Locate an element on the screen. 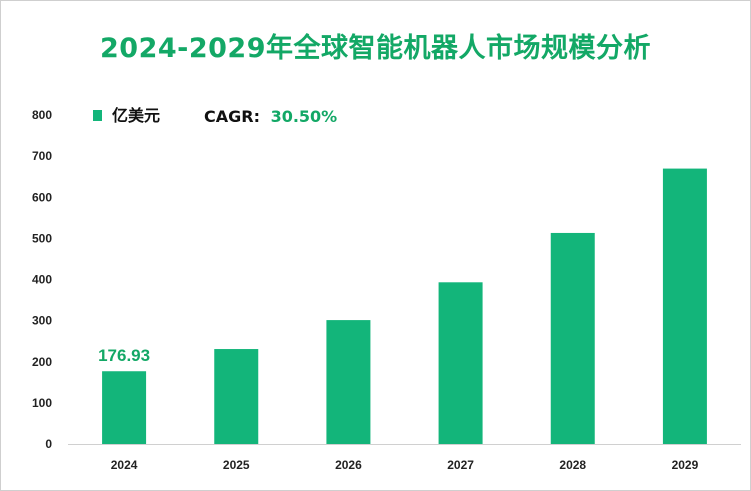 The image size is (751, 491). bar-2029 is located at coordinates (684, 306).